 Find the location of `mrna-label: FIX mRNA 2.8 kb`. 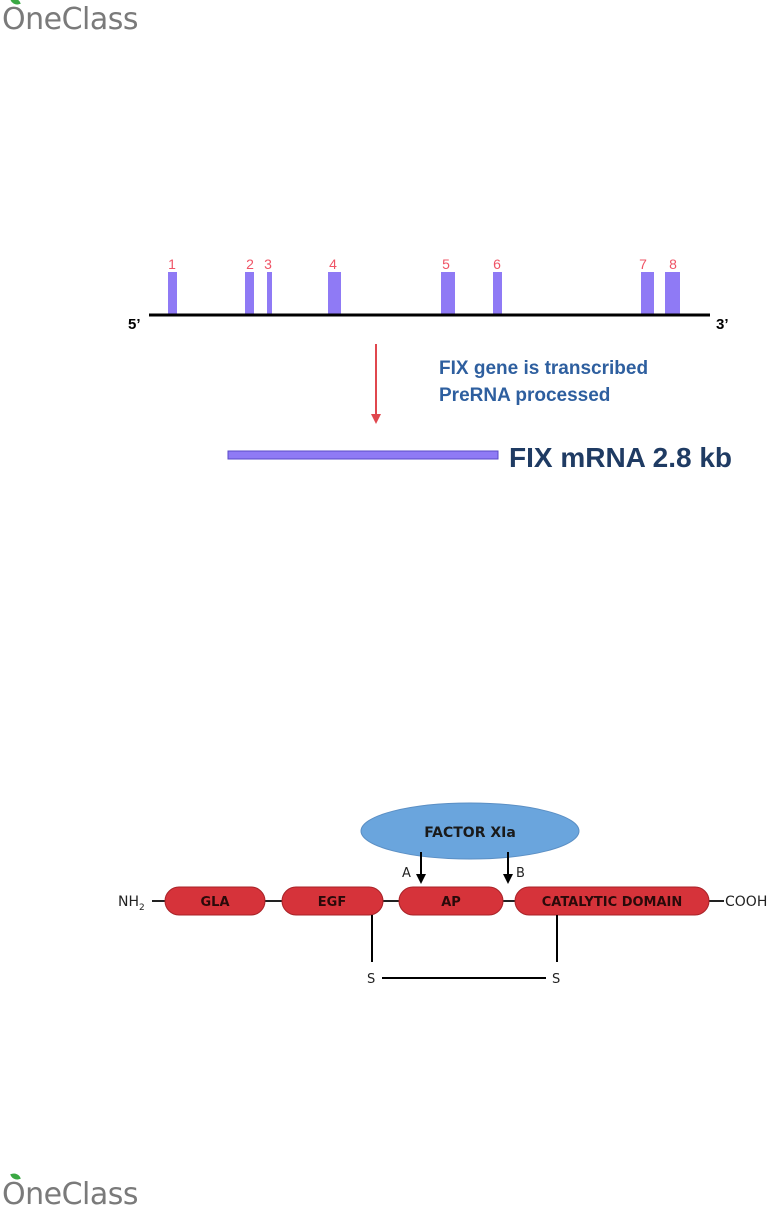

mrna-label: FIX mRNA 2.8 kb is located at coordinates (620, 457).